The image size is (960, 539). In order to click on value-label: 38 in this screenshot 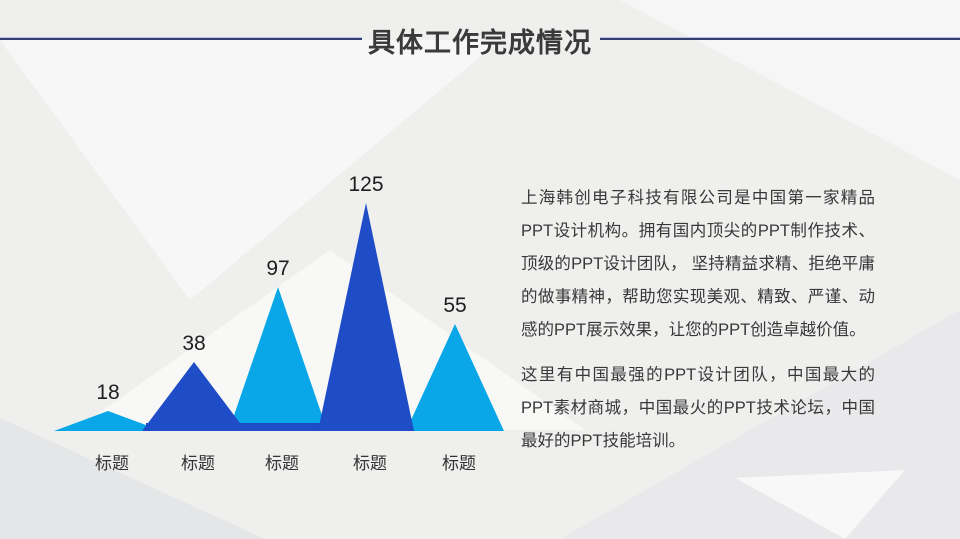, I will do `click(193, 343)`.